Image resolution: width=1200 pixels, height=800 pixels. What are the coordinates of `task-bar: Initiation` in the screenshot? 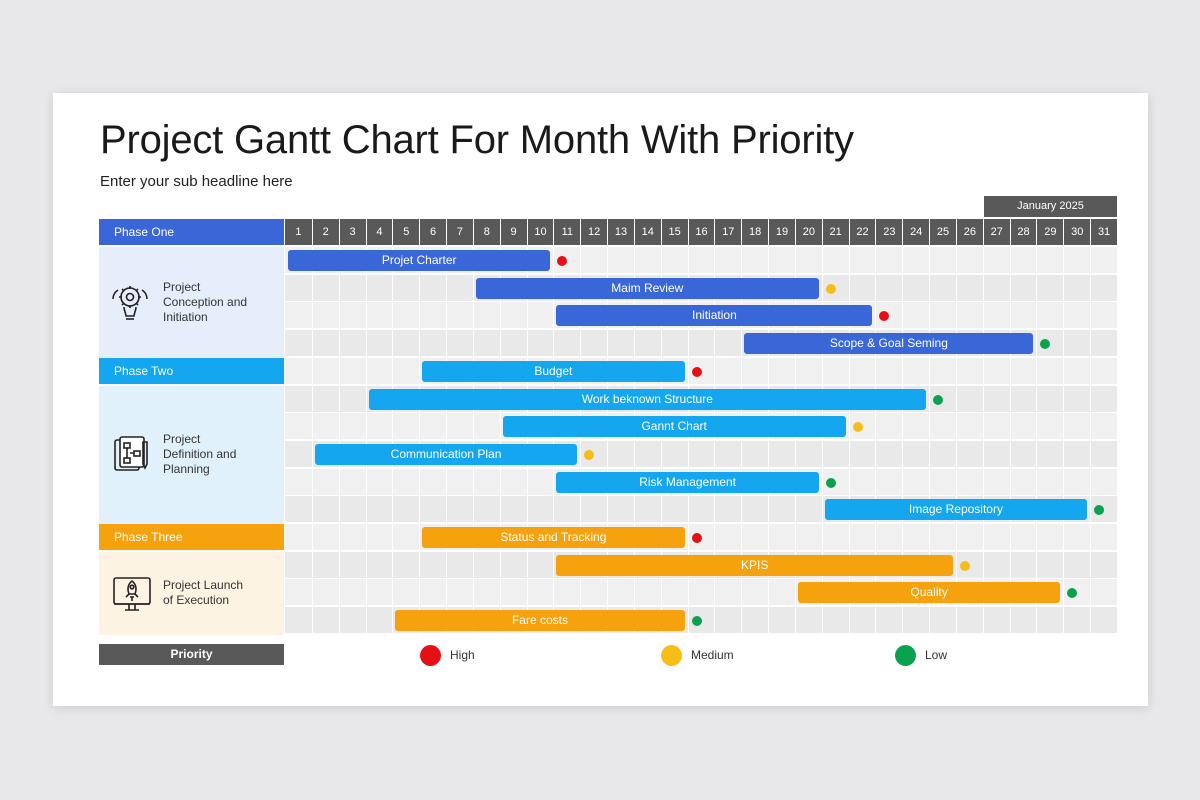 It's located at (714, 316).